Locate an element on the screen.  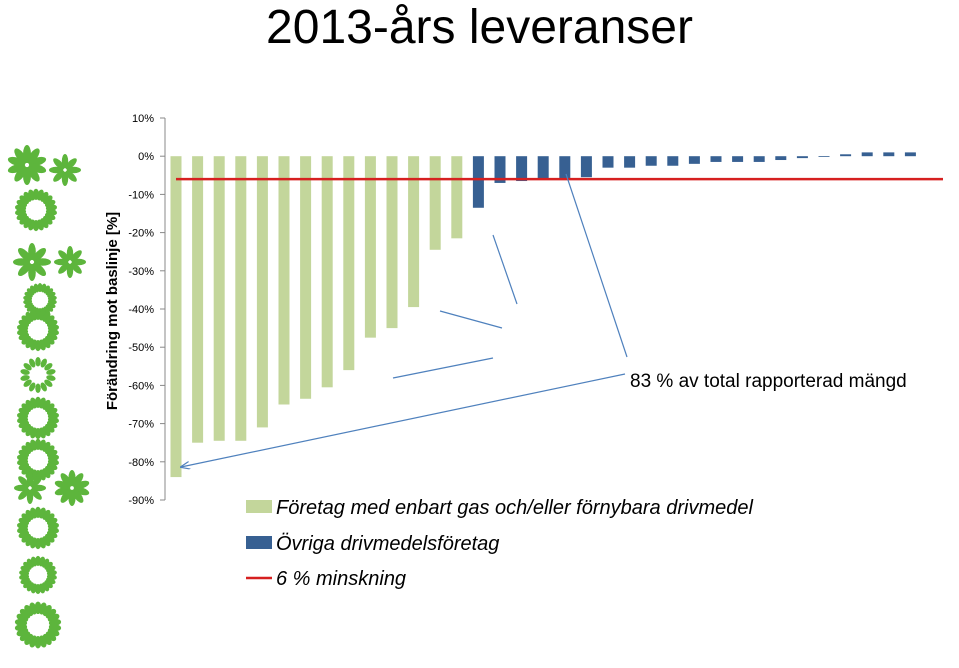
y-tick-label: -30% is located at coordinates (141, 272).